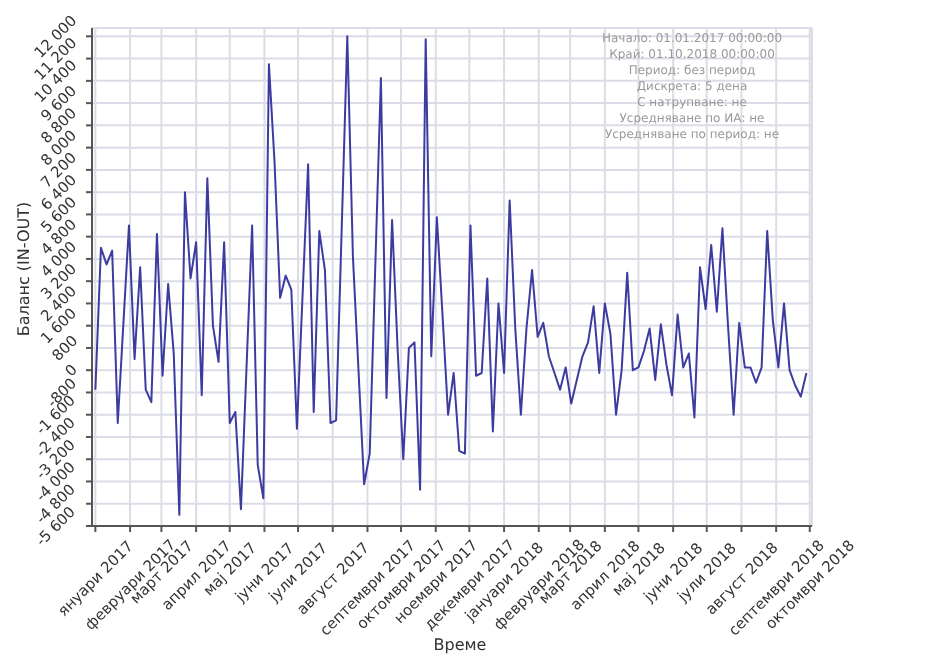 This screenshot has height=662, width=948. I want to click on y-axis-title: Баланс (IN-OUT), so click(24, 270).